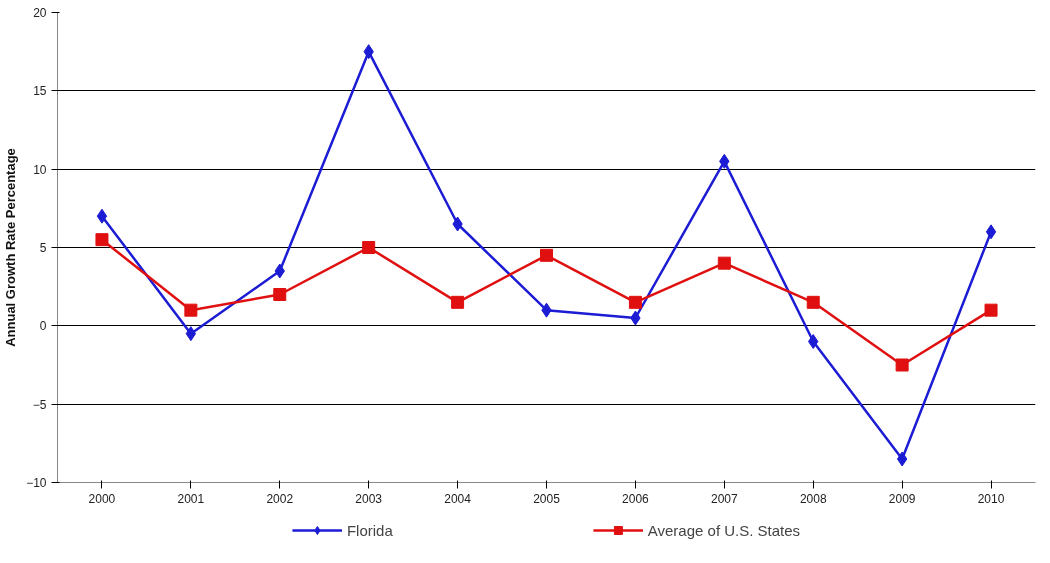  Describe the element at coordinates (102, 498) in the screenshot. I see `x-tick-label: 2000` at that location.